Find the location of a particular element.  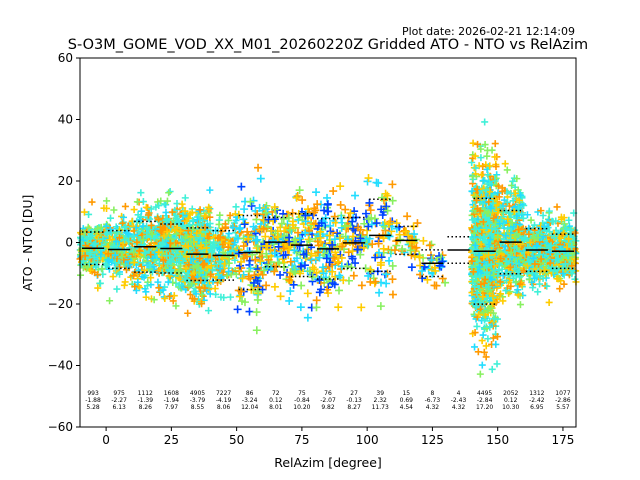

bin-stat-label: -2.86 is located at coordinates (563, 400).